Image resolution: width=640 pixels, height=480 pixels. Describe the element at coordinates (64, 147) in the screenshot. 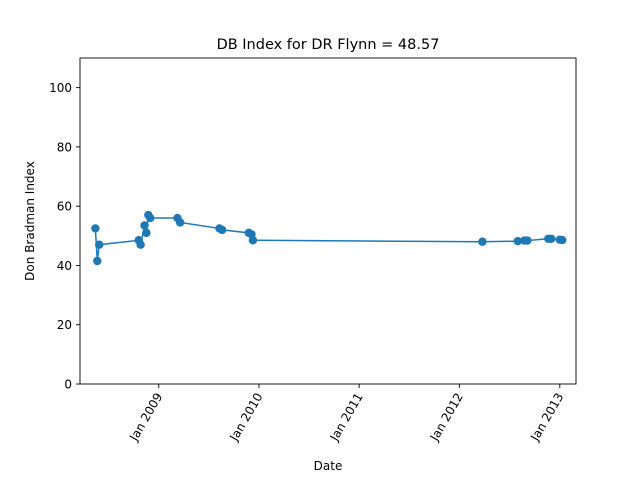

I see `y-tick-label: 80` at that location.